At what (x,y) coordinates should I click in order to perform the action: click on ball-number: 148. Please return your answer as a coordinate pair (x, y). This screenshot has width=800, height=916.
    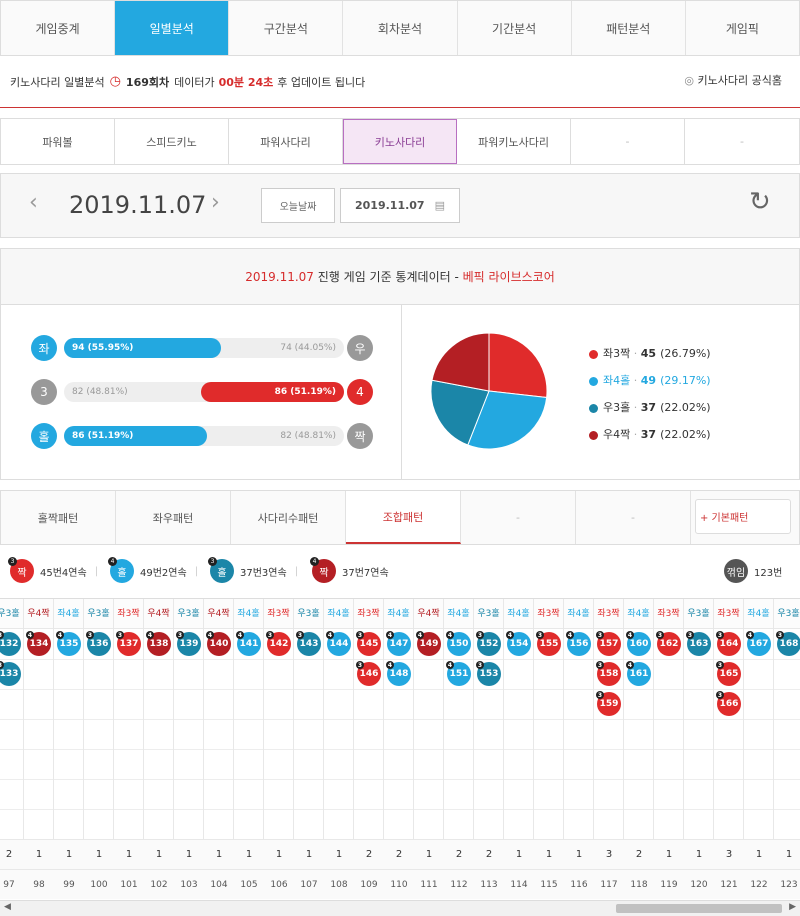
    Looking at the image, I should click on (399, 674).